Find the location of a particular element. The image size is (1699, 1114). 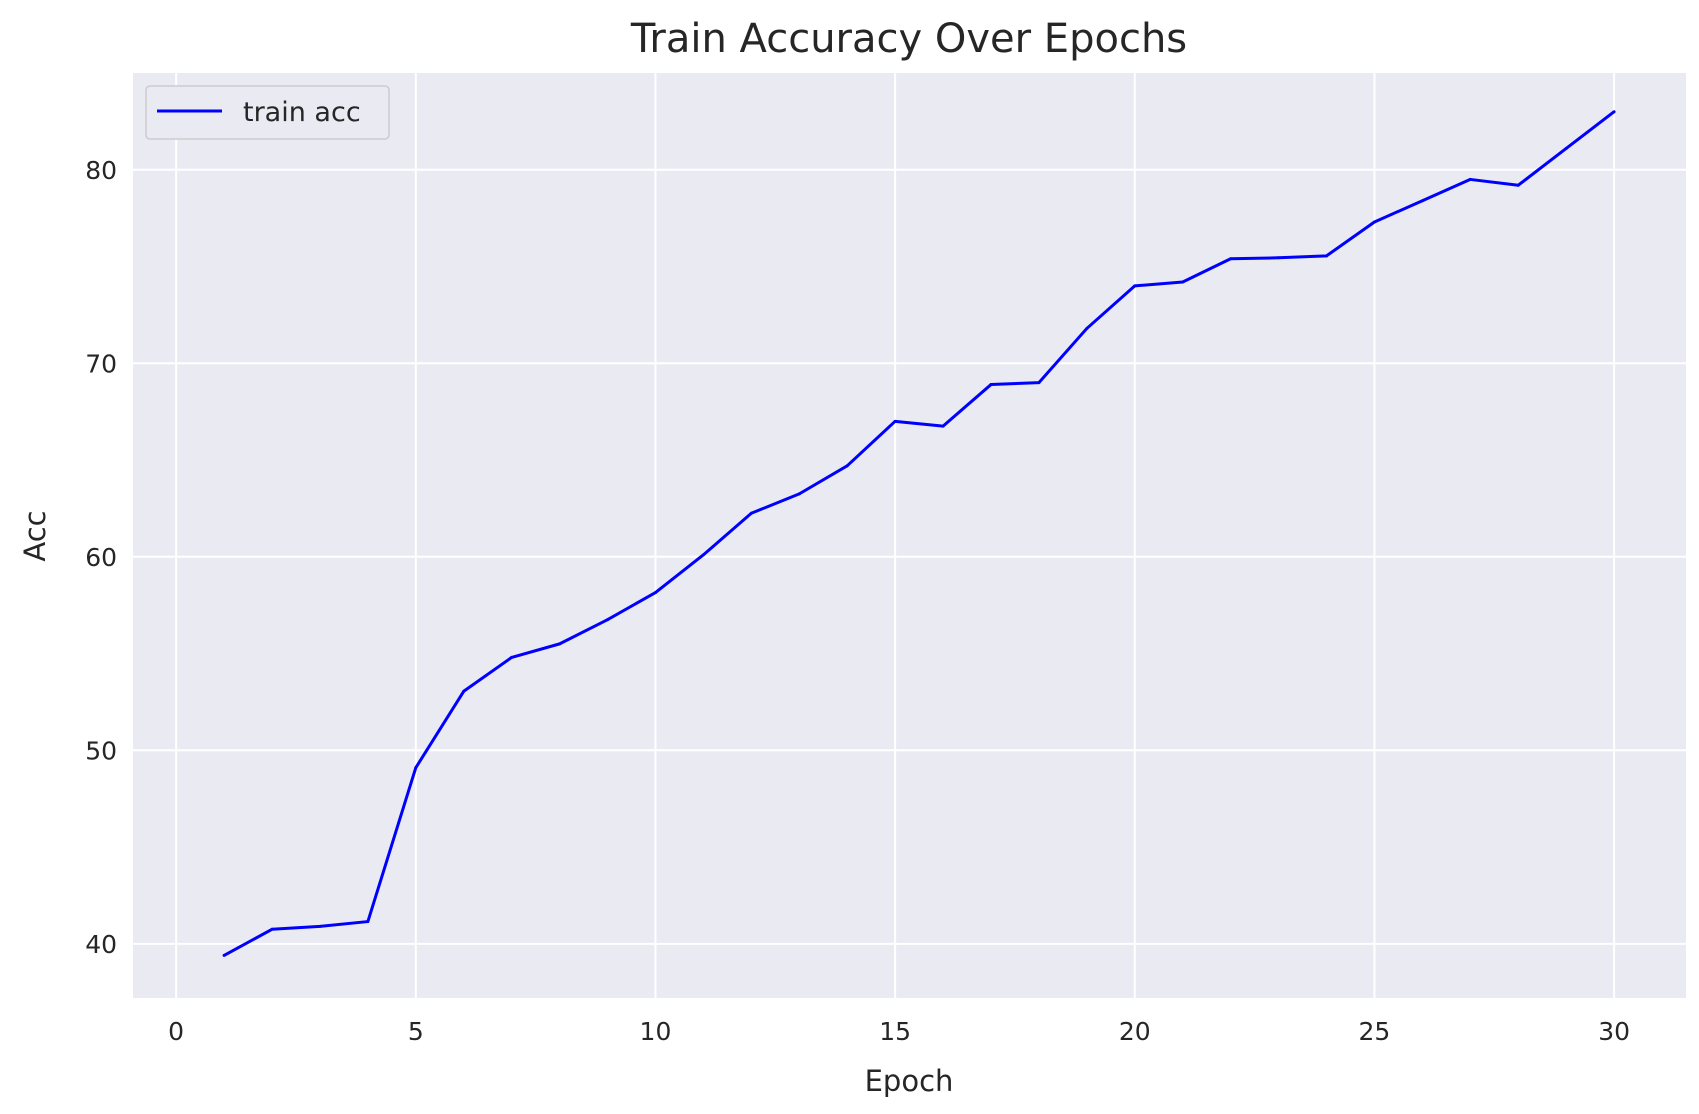

legend-box is located at coordinates (267, 112).